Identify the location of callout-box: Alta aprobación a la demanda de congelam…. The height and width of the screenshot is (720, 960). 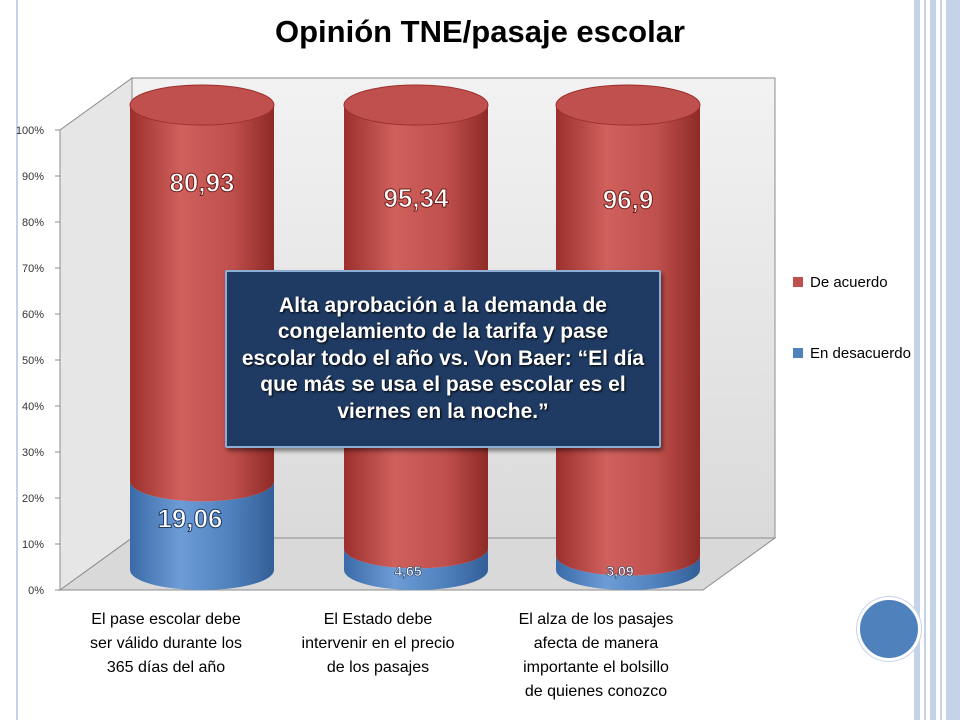
(443, 359).